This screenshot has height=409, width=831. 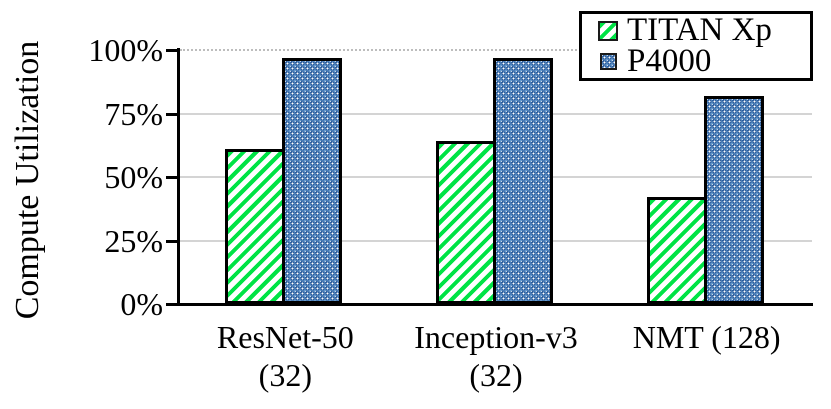 I want to click on x-axis-label-cat2: NMT (128), so click(x=707, y=337).